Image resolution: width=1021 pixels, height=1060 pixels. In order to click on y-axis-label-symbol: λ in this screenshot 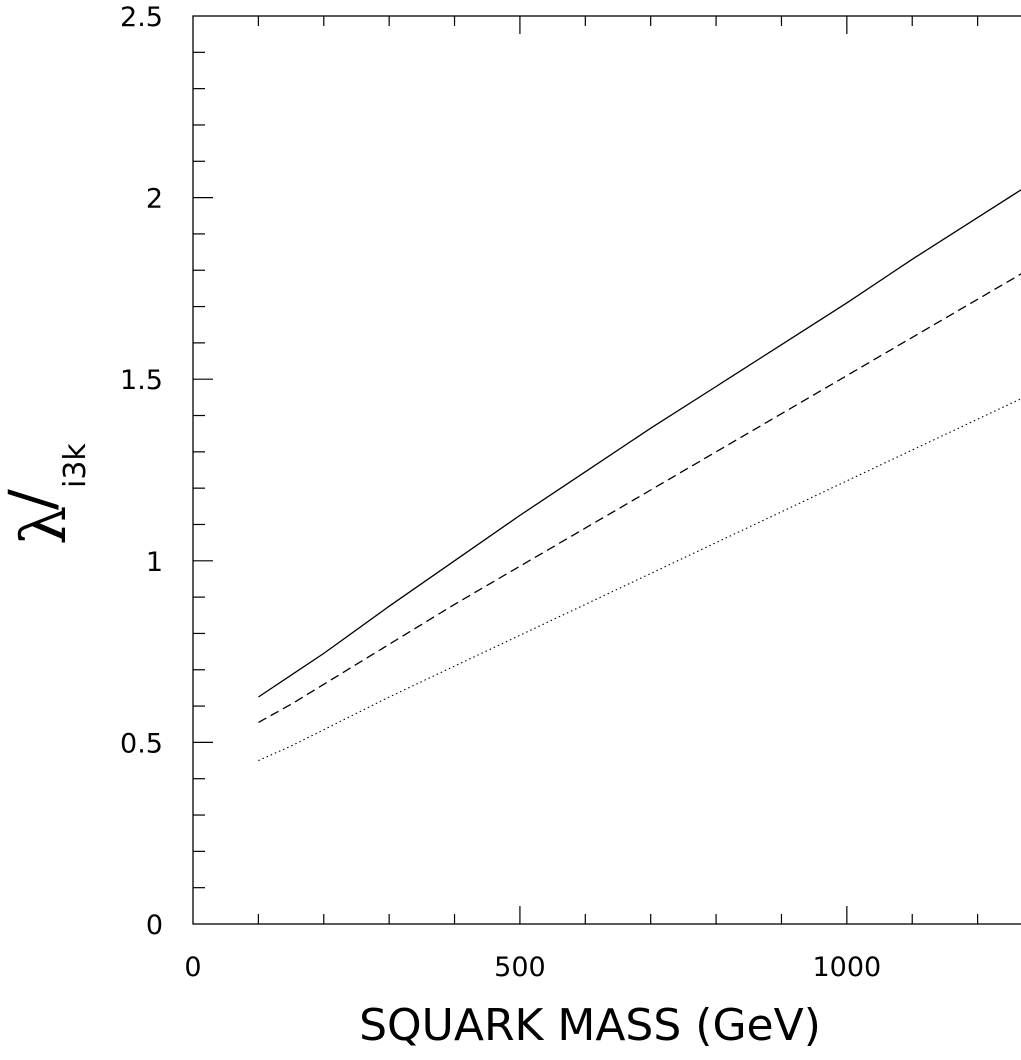, I will do `click(43, 525)`.